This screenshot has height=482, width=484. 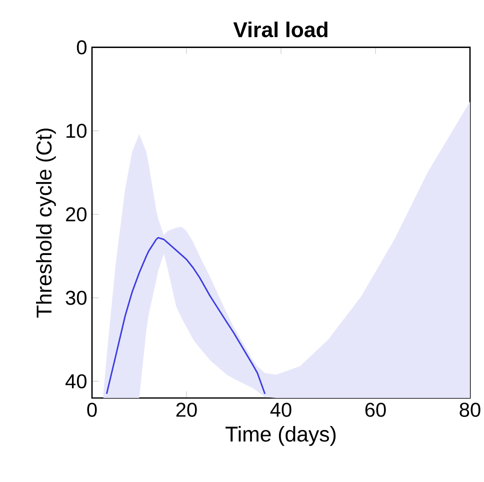 I want to click on x-tick-label: 40, so click(x=281, y=409).